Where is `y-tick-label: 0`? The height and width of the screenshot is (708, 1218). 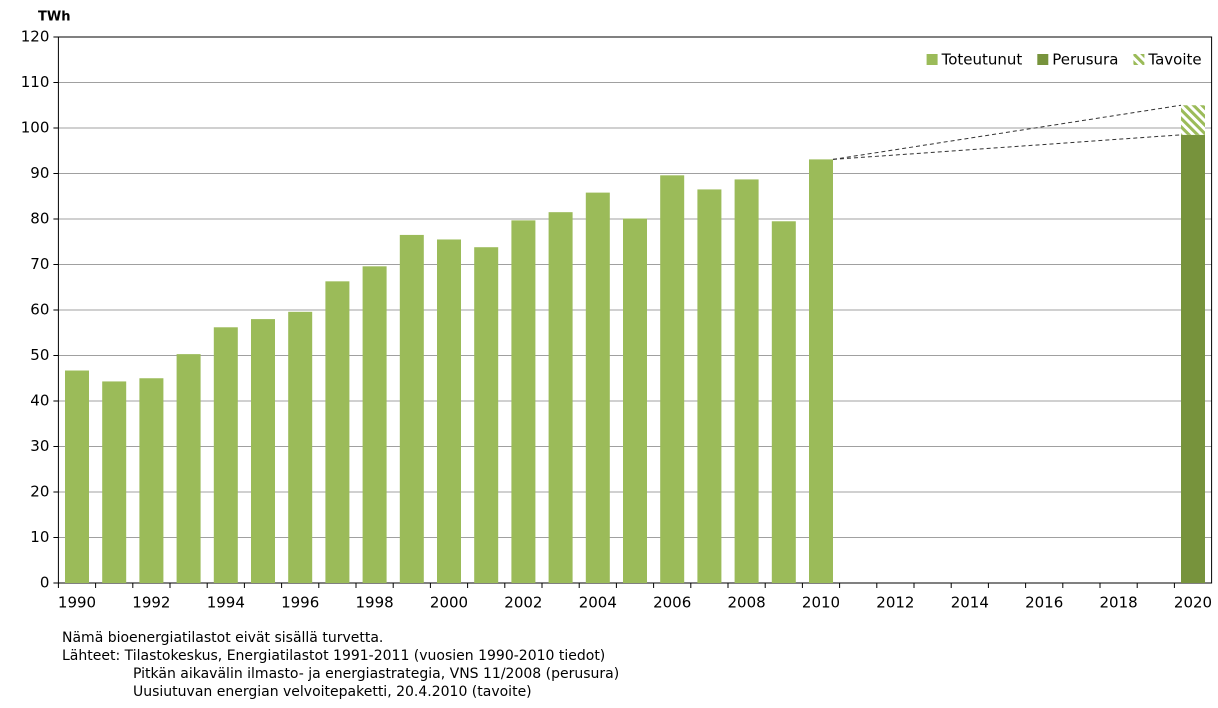
y-tick-label: 0 is located at coordinates (45, 583).